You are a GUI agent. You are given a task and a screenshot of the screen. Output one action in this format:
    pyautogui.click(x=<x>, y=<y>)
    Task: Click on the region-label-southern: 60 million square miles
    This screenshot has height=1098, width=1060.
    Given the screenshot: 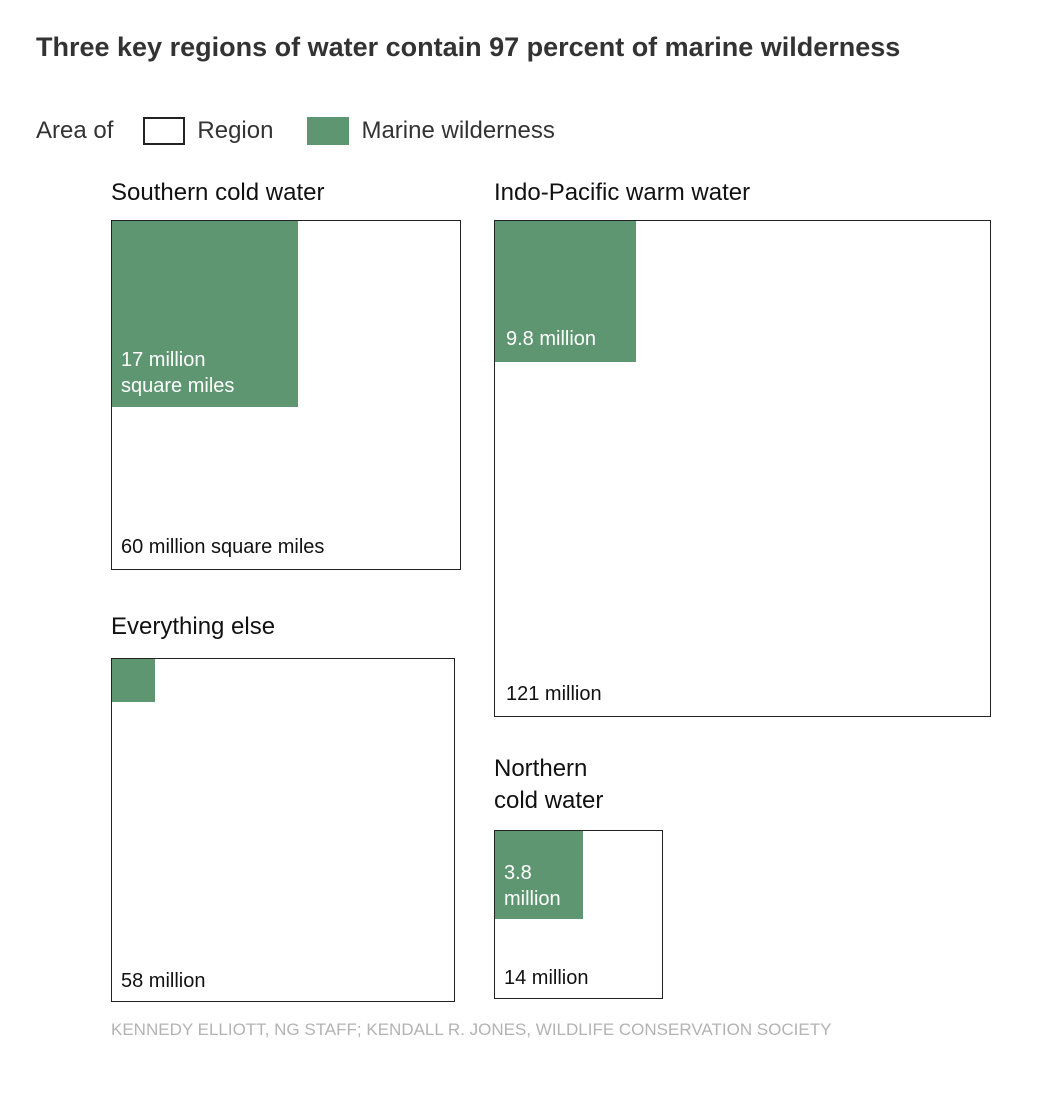 What is the action you would take?
    pyautogui.click(x=223, y=547)
    